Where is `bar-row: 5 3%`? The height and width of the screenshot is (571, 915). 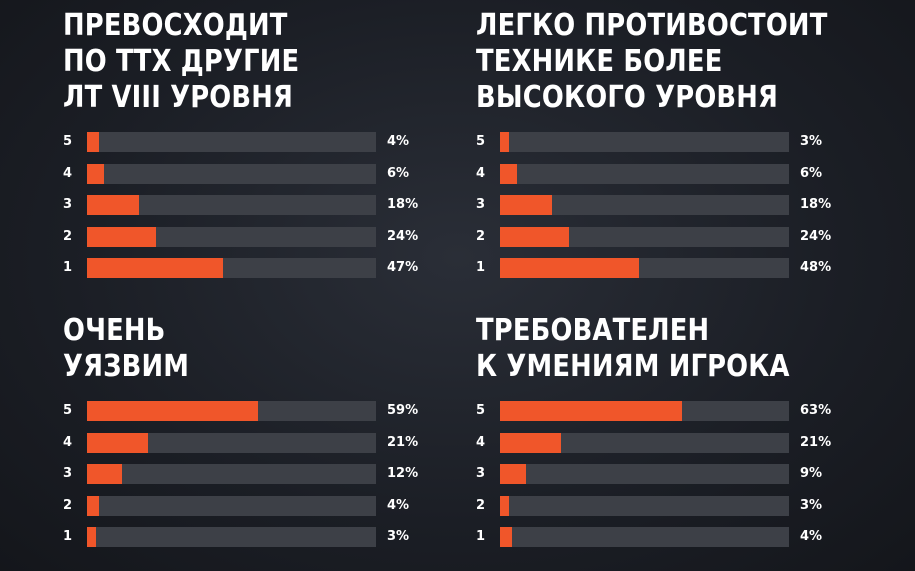 bar-row: 5 3% is located at coordinates (666, 142).